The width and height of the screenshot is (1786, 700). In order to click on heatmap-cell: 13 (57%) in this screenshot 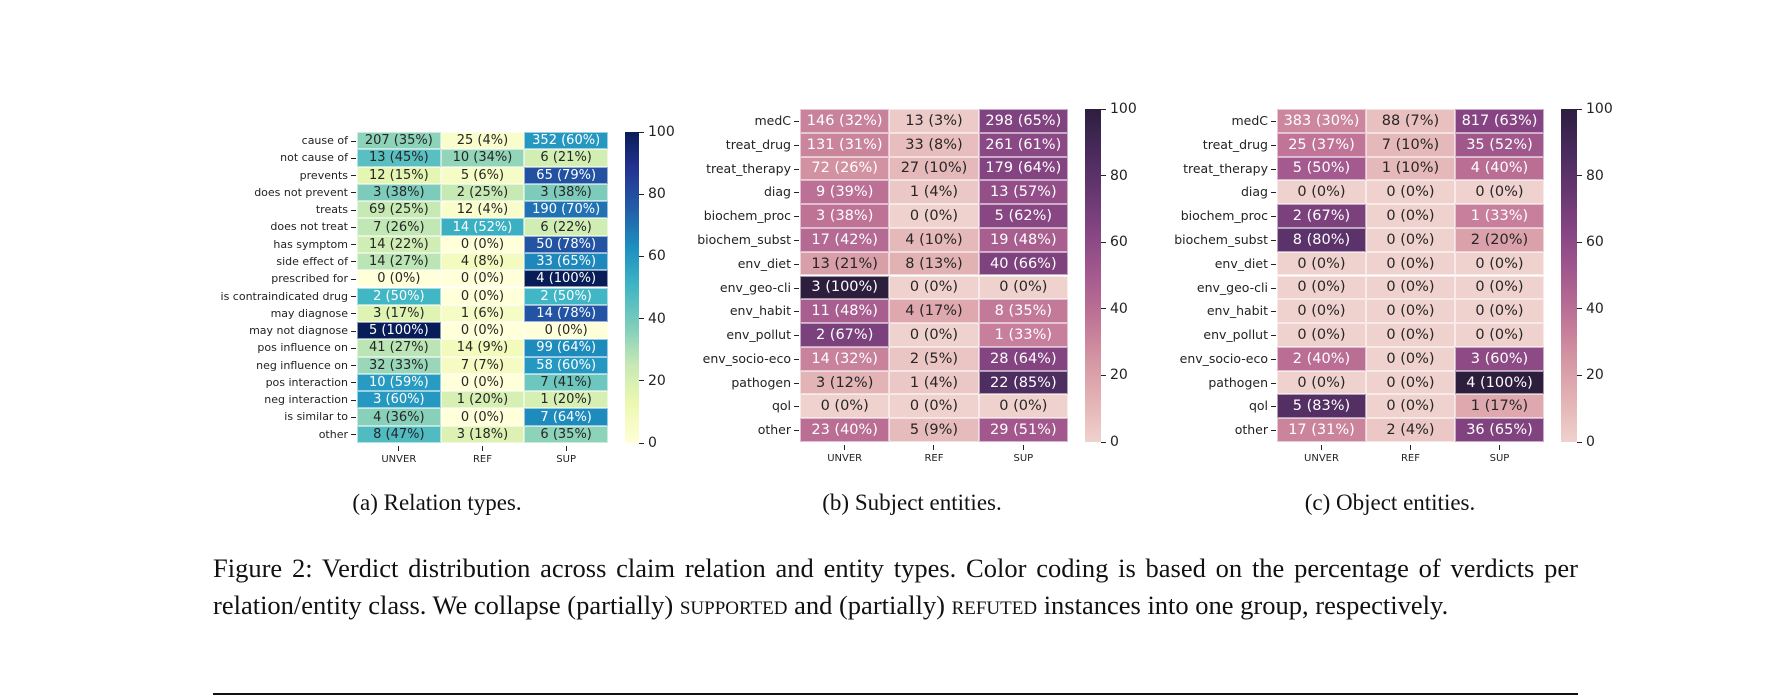, I will do `click(1023, 192)`.